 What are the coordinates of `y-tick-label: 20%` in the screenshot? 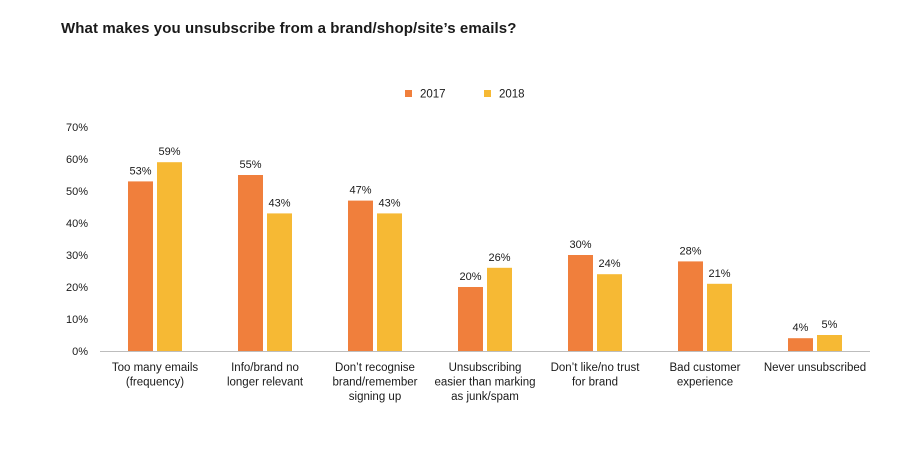 It's located at (77, 288).